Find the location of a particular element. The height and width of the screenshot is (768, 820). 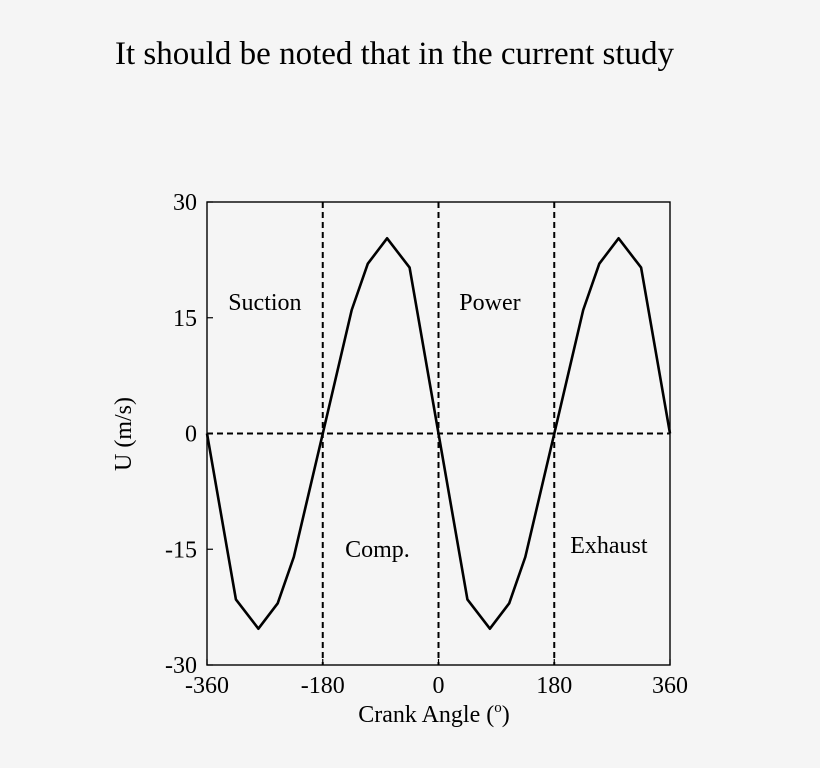

y-axis-label: U (m/s) is located at coordinates (124, 434).